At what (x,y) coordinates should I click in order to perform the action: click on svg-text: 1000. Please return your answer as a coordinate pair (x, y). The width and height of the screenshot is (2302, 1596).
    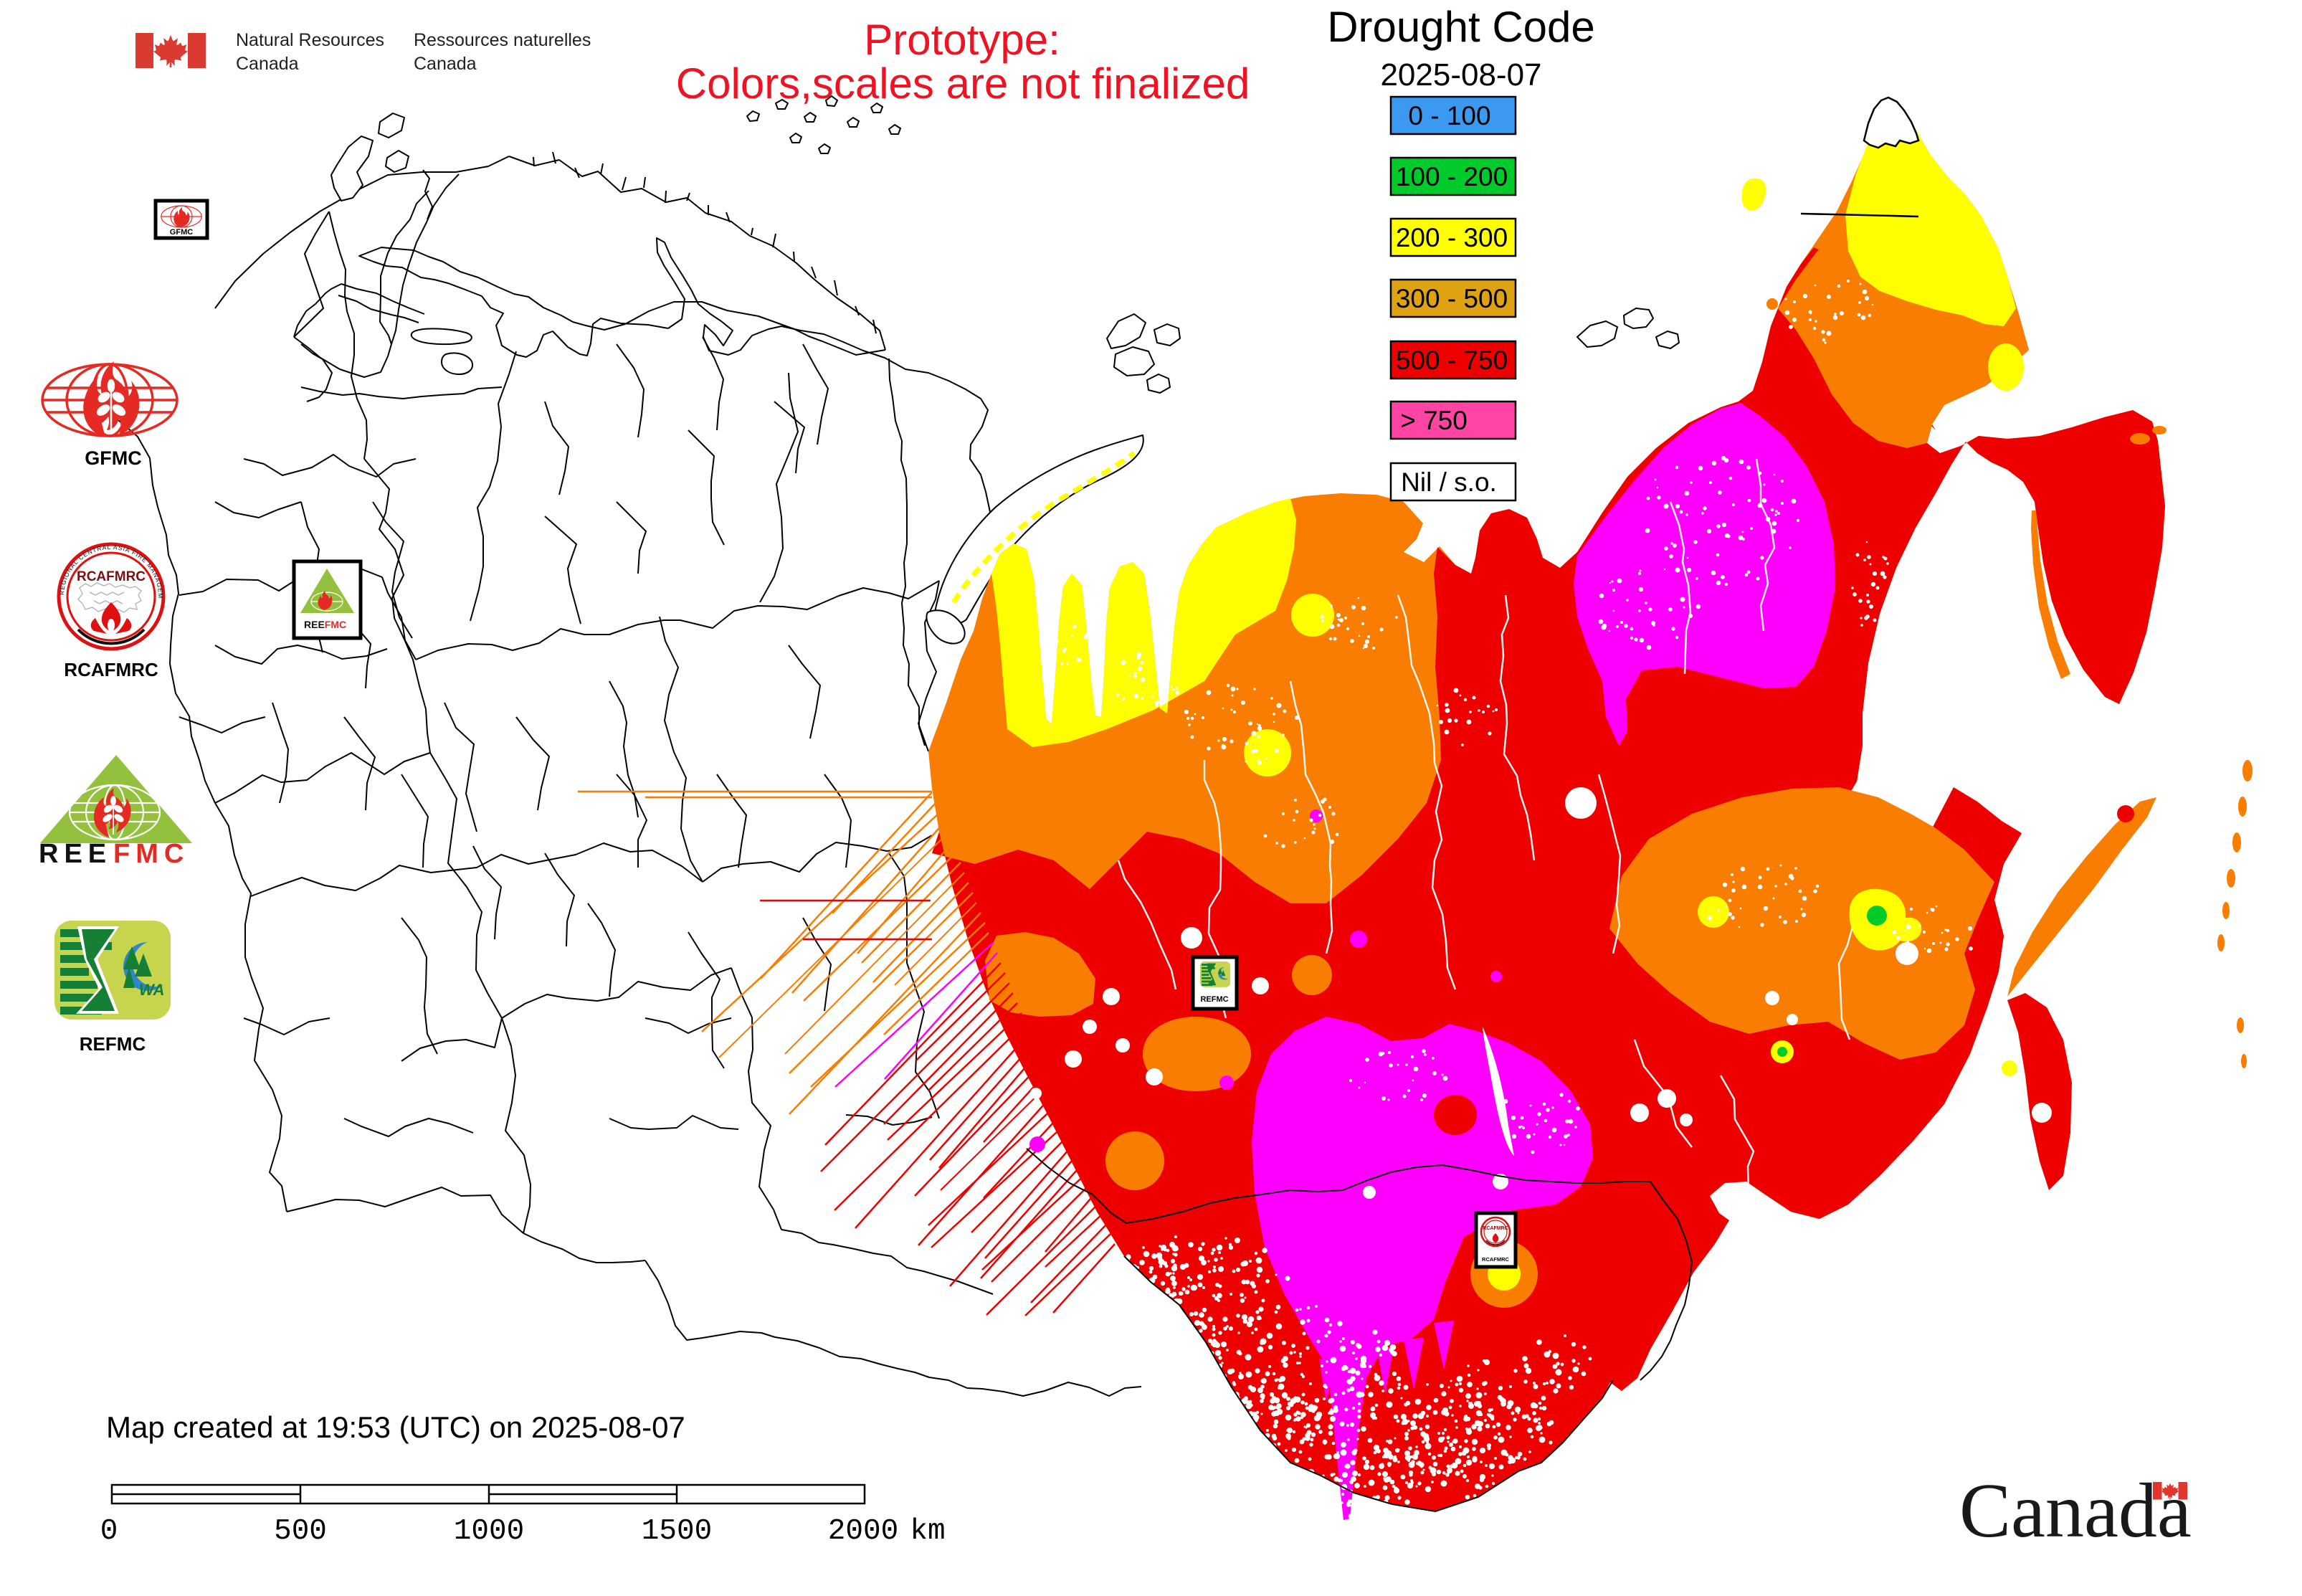
    Looking at the image, I should click on (489, 1531).